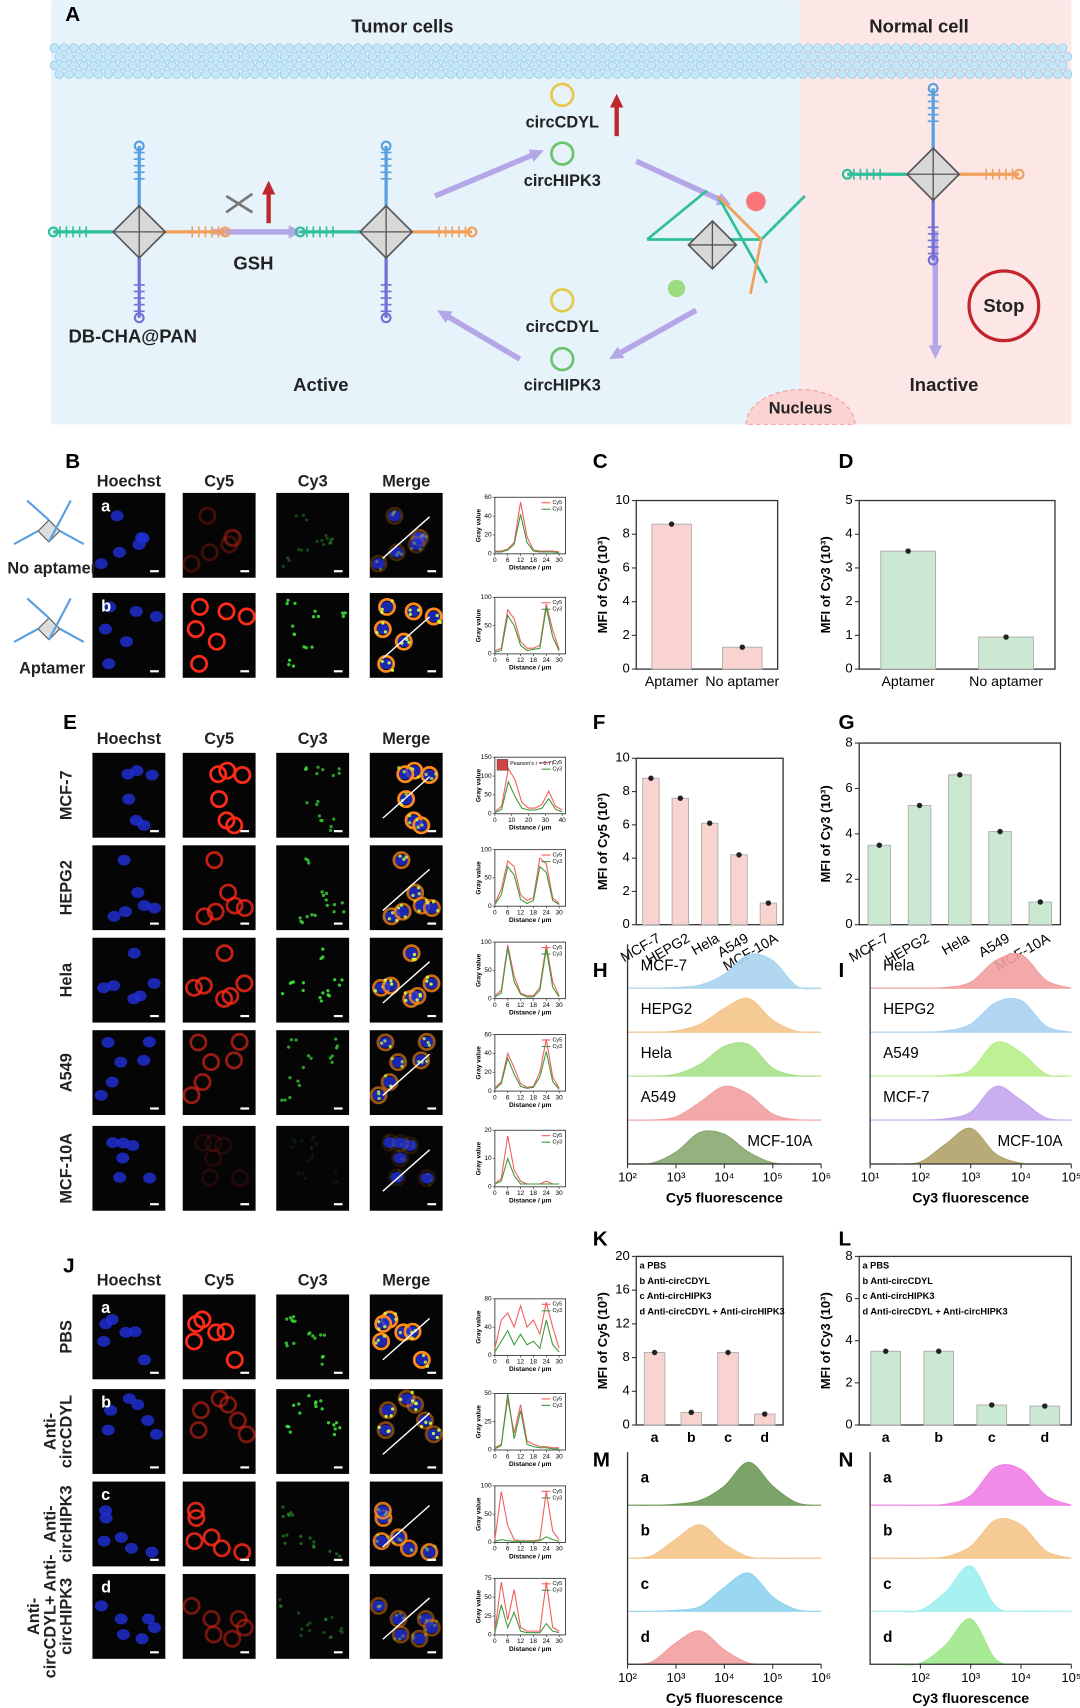 The image size is (1080, 1708). I want to click on y-tick-label: 4, so click(848, 1339).